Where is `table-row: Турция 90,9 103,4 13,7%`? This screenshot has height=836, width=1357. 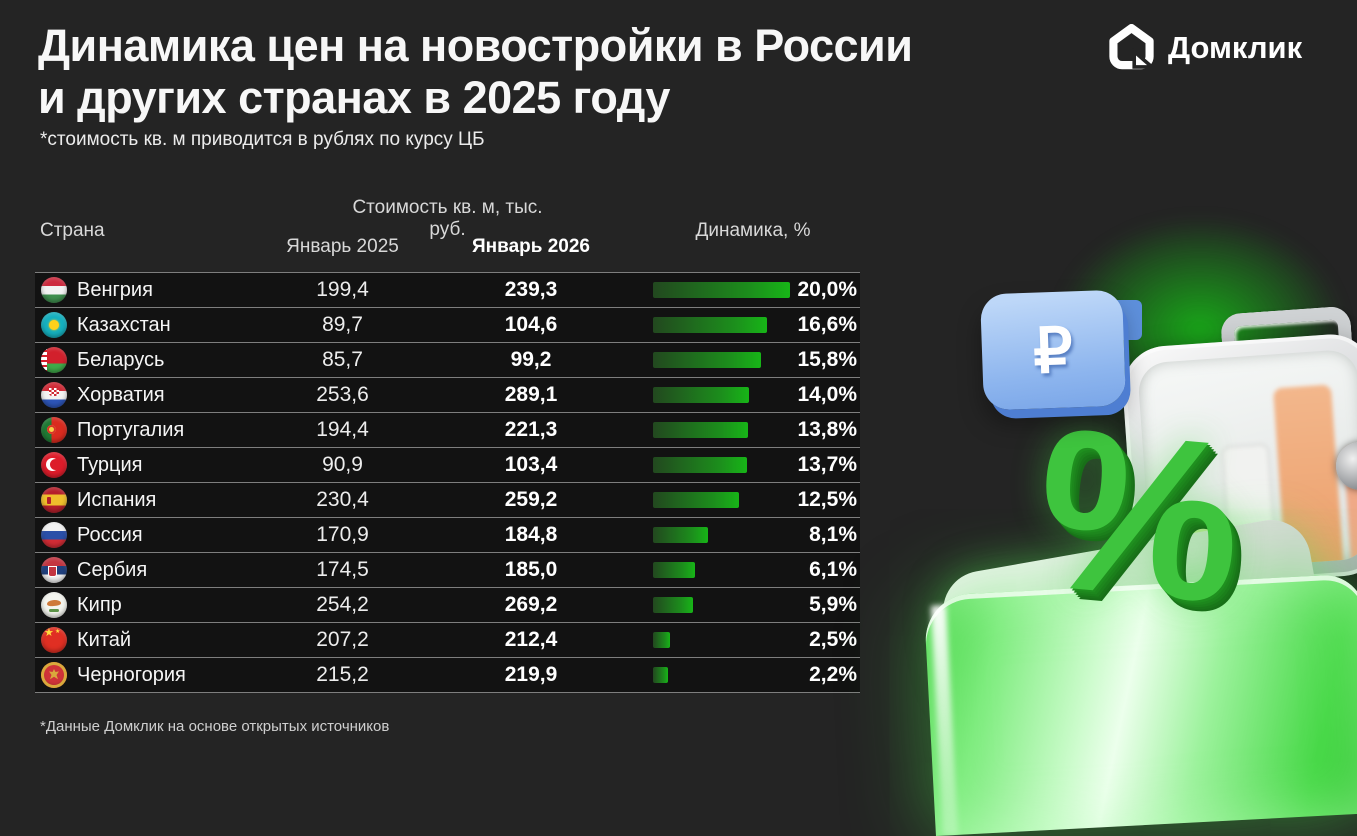
table-row: Турция 90,9 103,4 13,7% is located at coordinates (447, 464).